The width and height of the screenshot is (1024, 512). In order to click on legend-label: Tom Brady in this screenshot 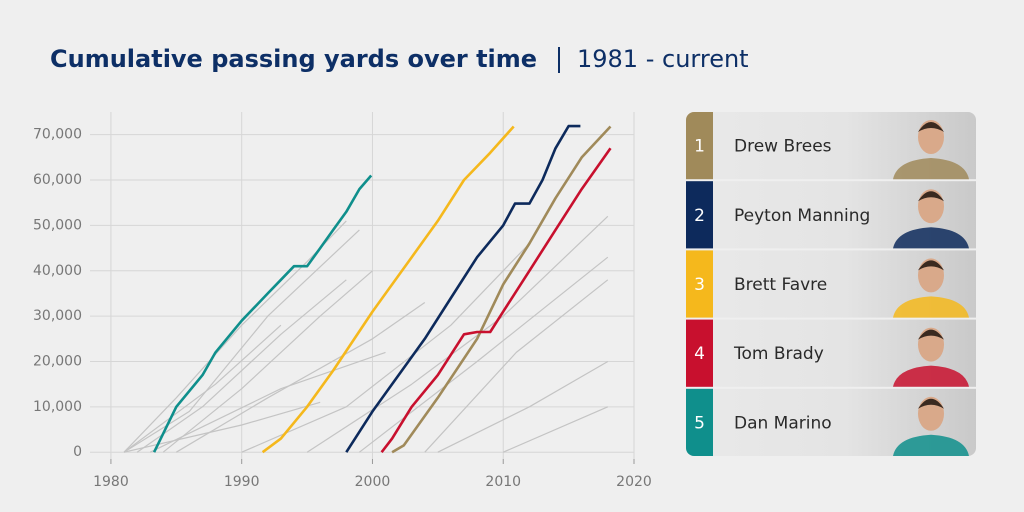, I will do `click(778, 354)`.